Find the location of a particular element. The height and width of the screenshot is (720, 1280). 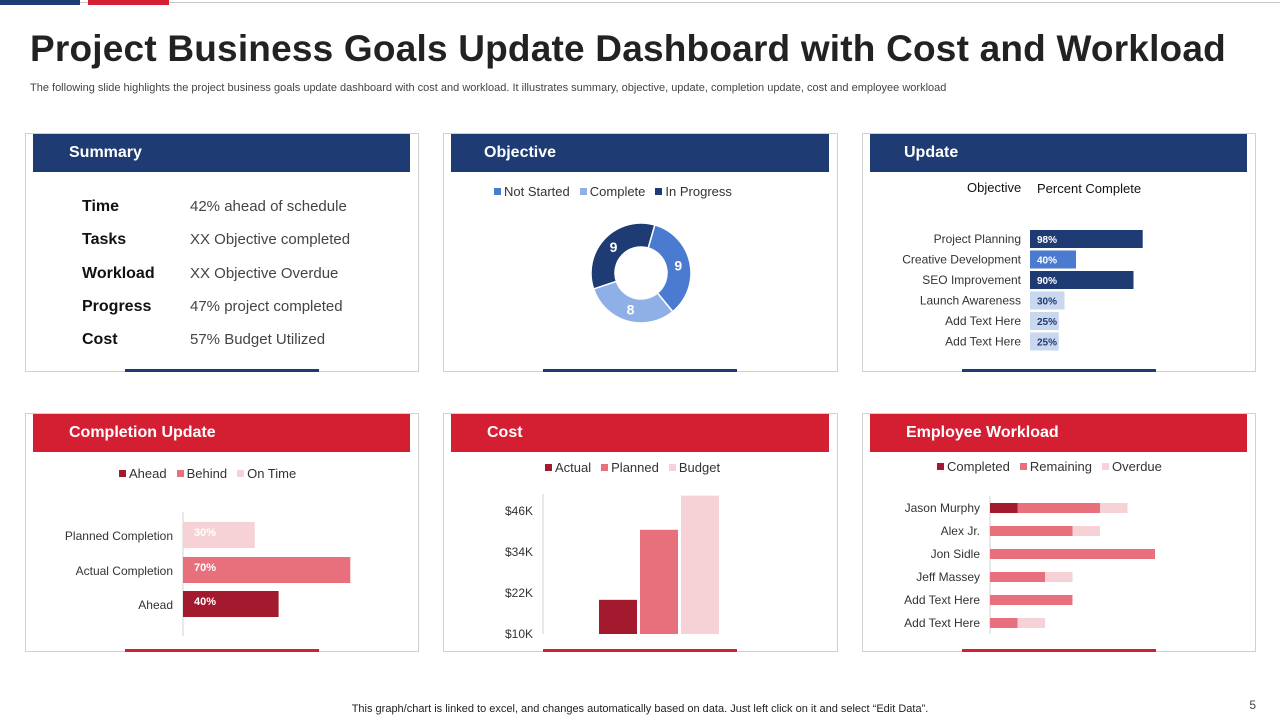

top-rule is located at coordinates (640, 2).